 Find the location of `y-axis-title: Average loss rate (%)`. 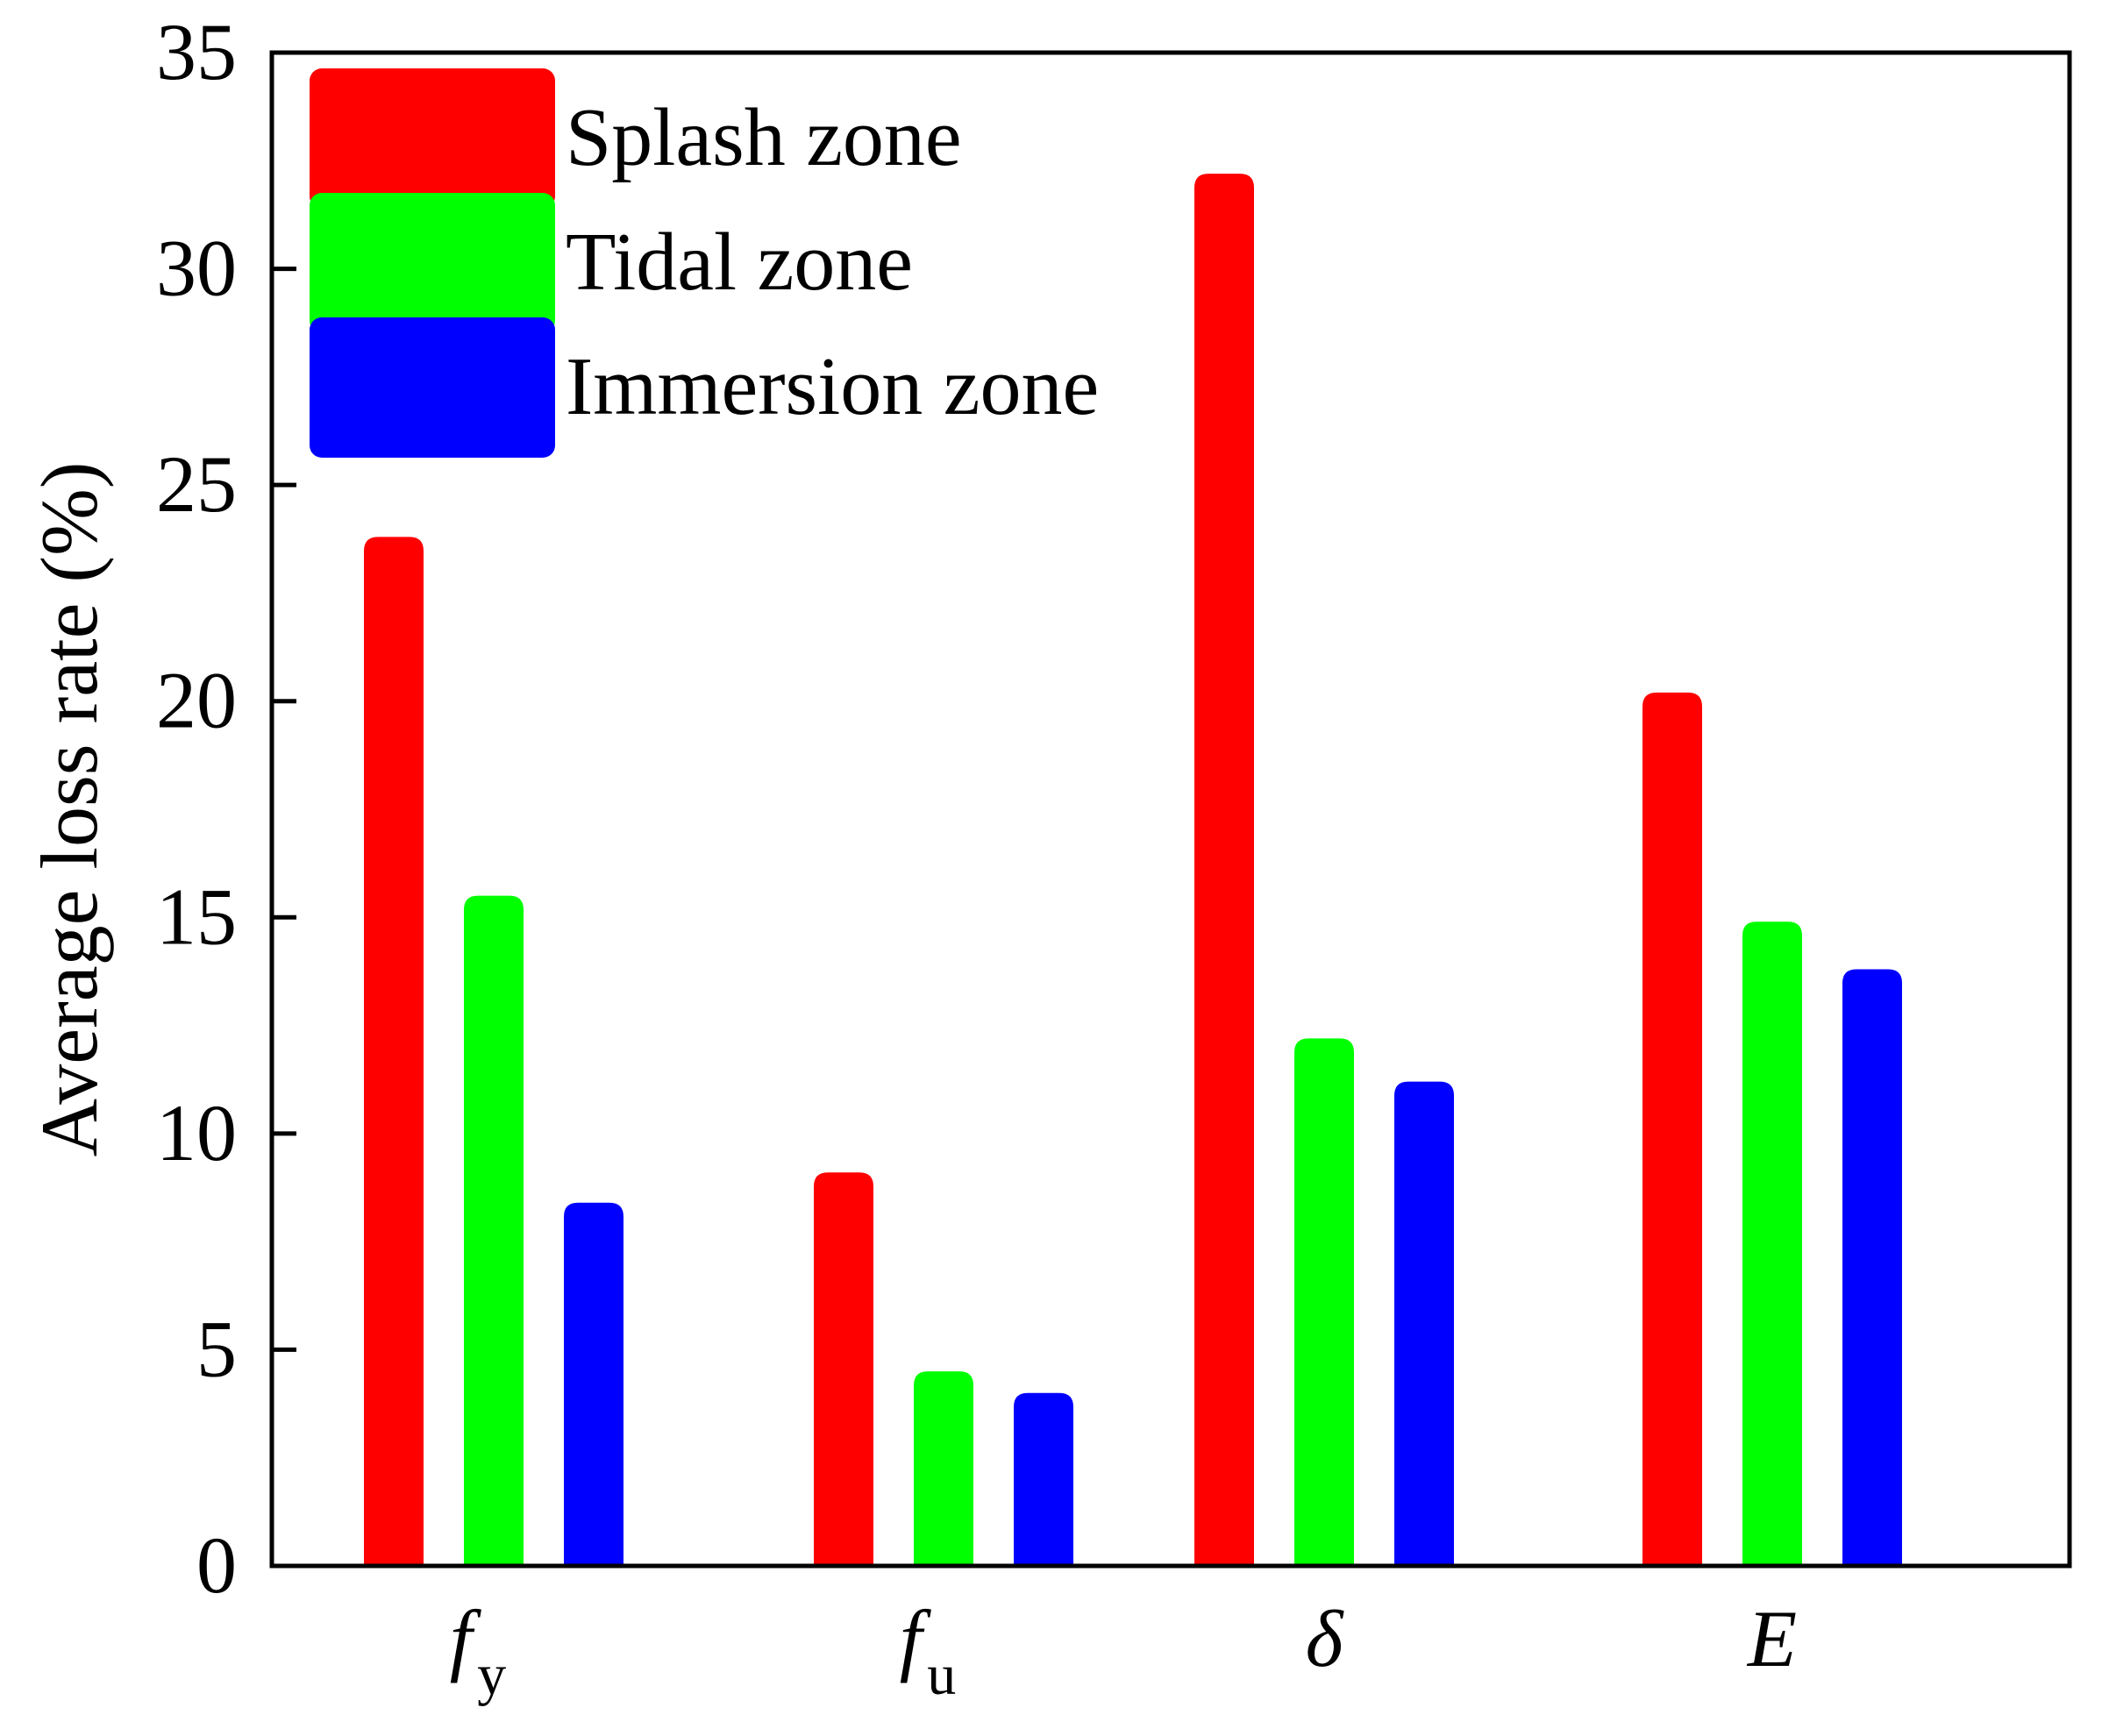

y-axis-title: Average loss rate (%) is located at coordinates (69, 809).